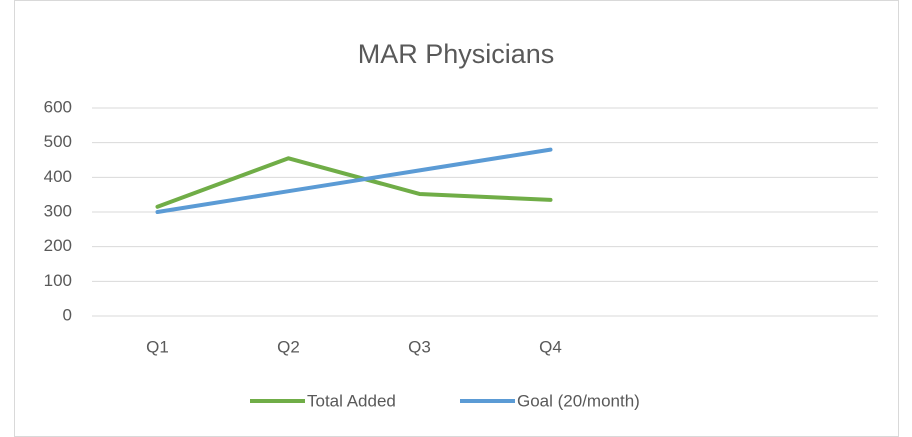 This screenshot has width=912, height=437. I want to click on legend-label: Total Added, so click(351, 400).